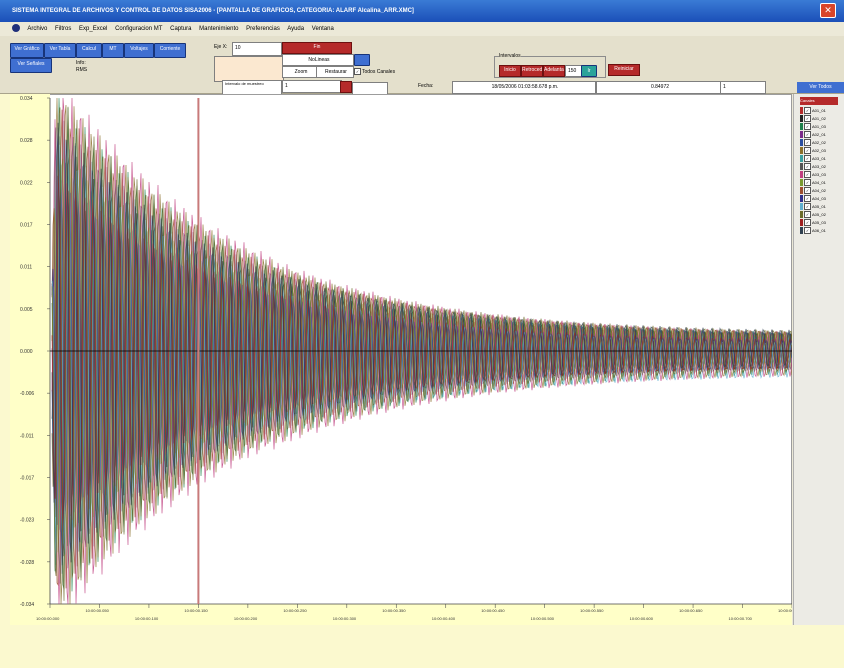  I want to click on menu-item-configuracion: Configuracion MT, so click(139, 29).